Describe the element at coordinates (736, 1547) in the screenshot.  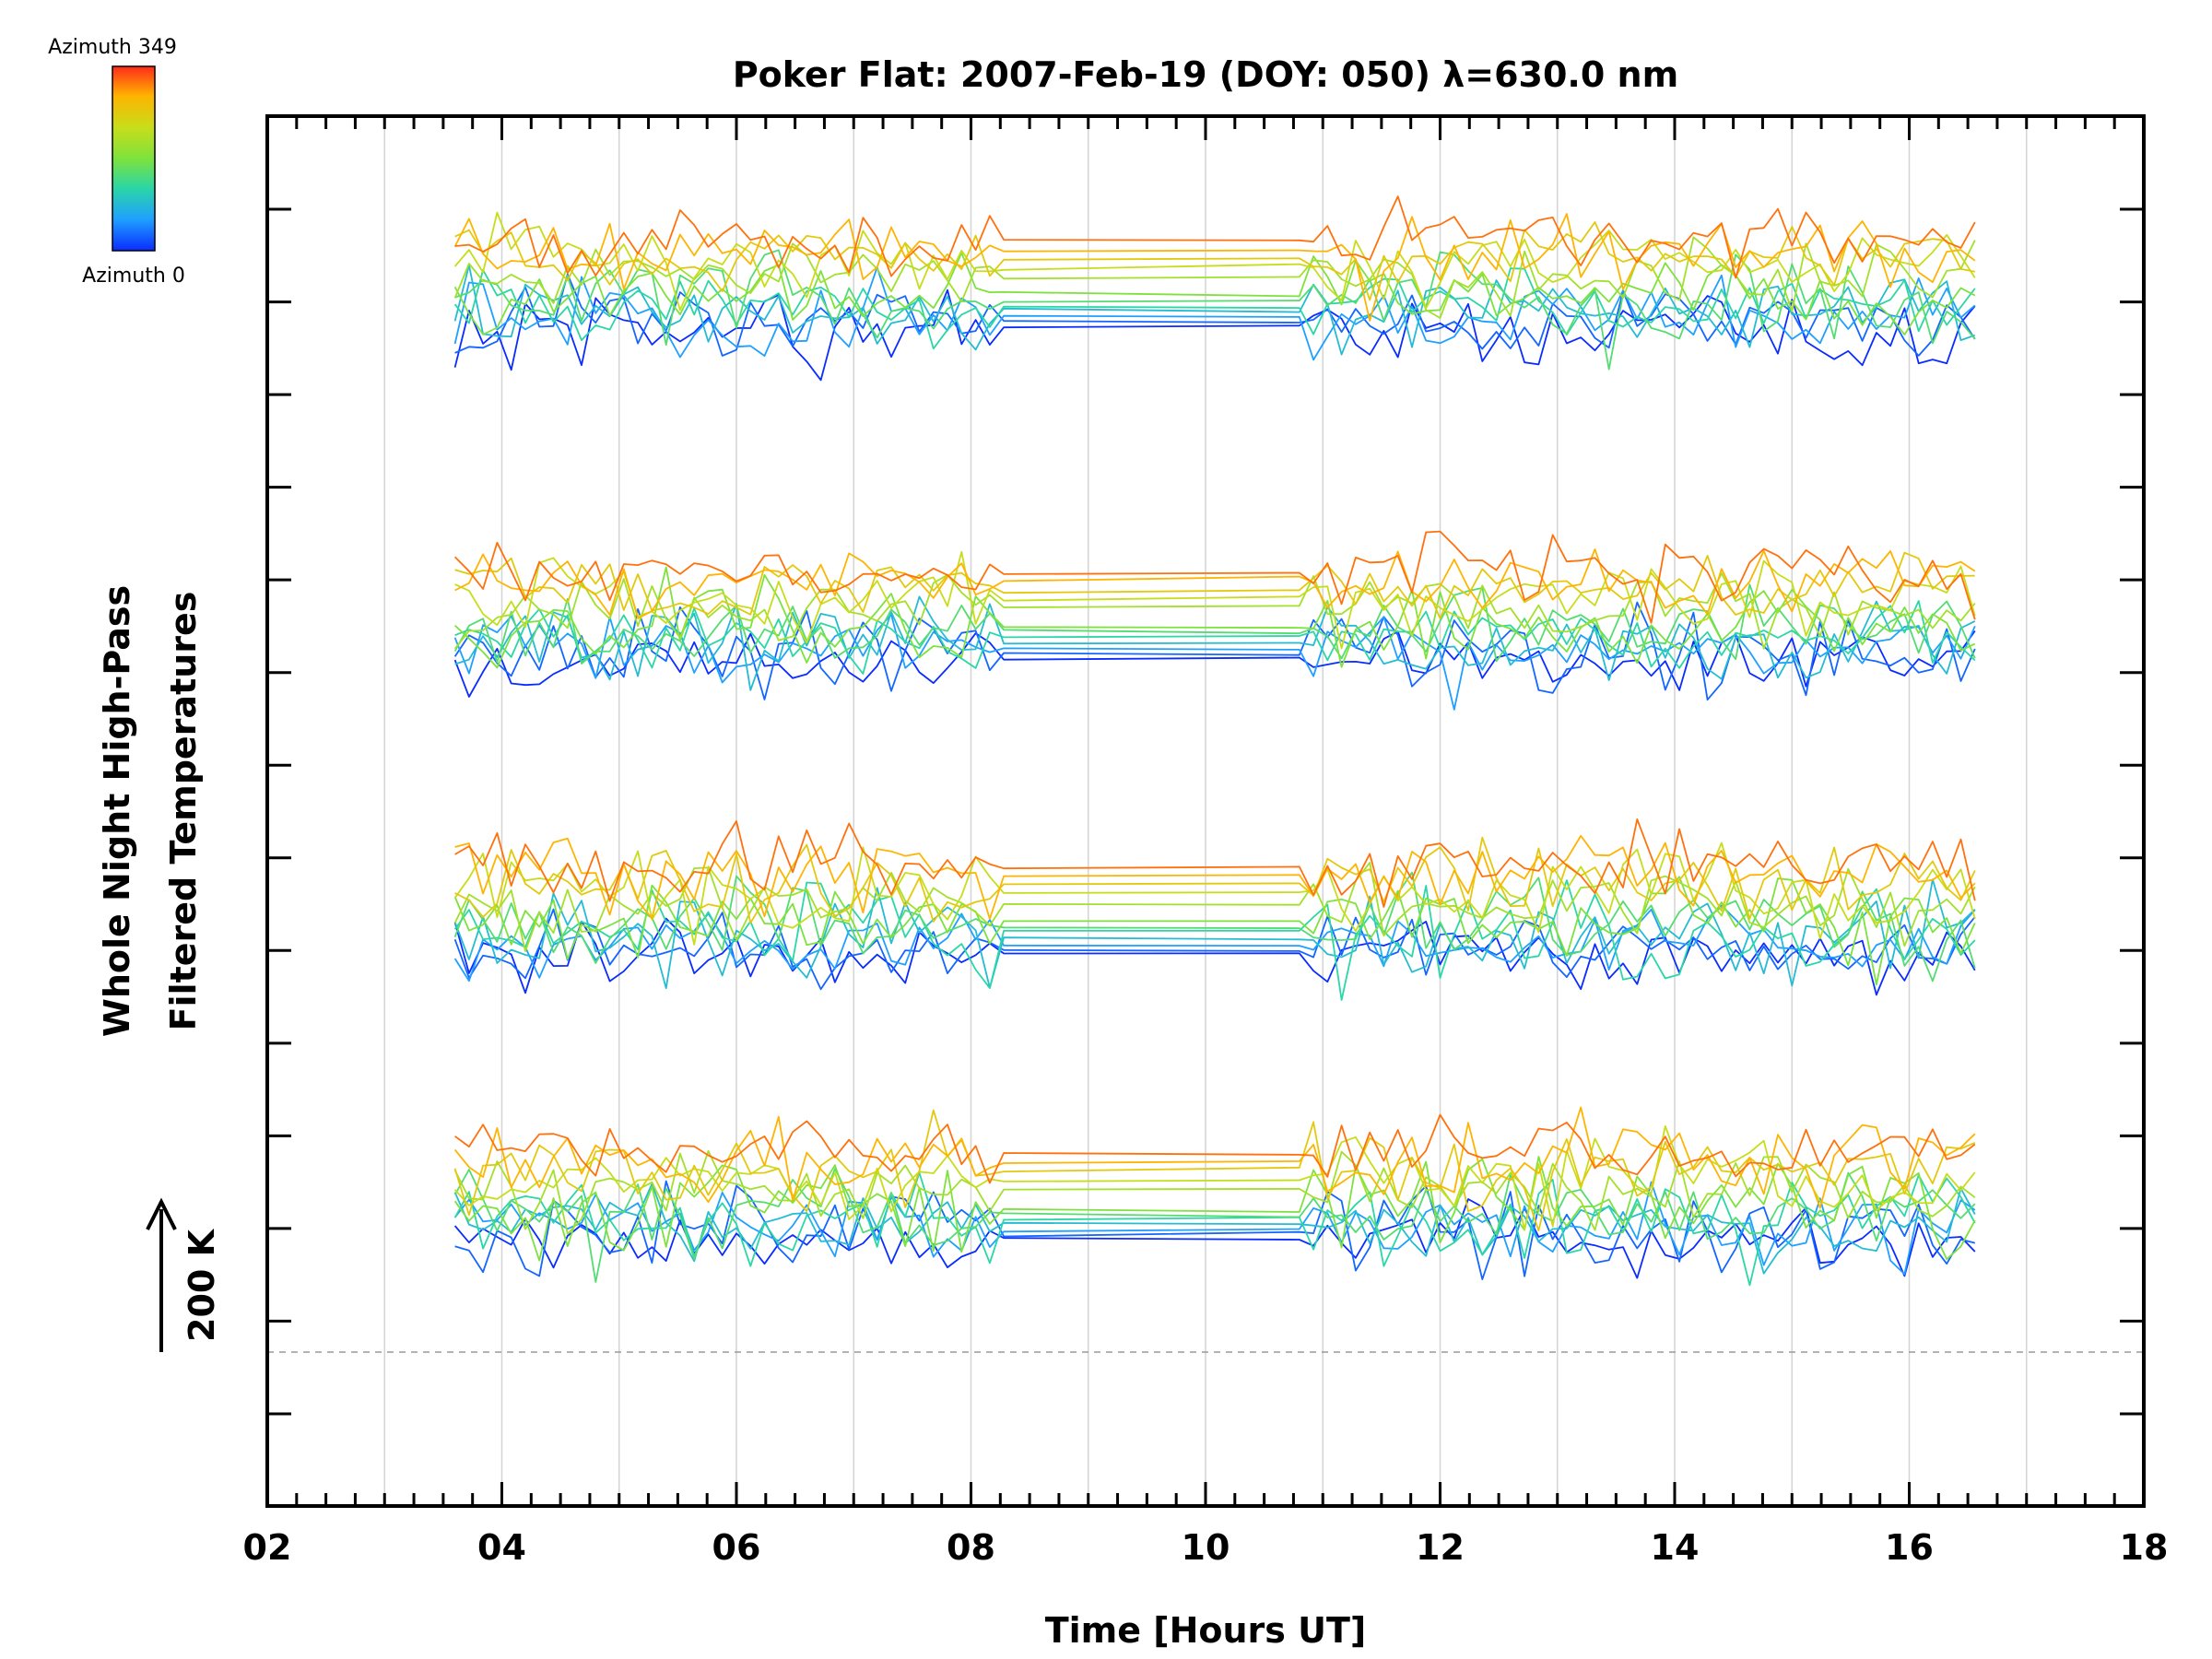
I see `x-tick-label: 06` at that location.